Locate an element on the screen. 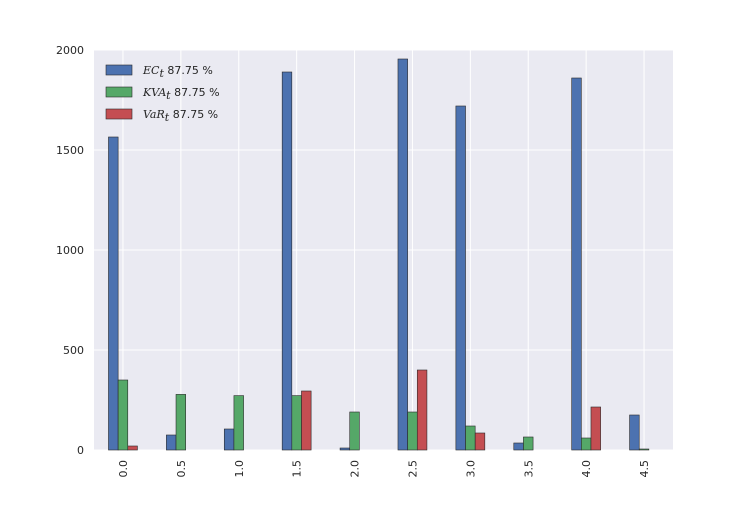  y-axis: 0 500 1000 1500 2000 is located at coordinates (70, 250).